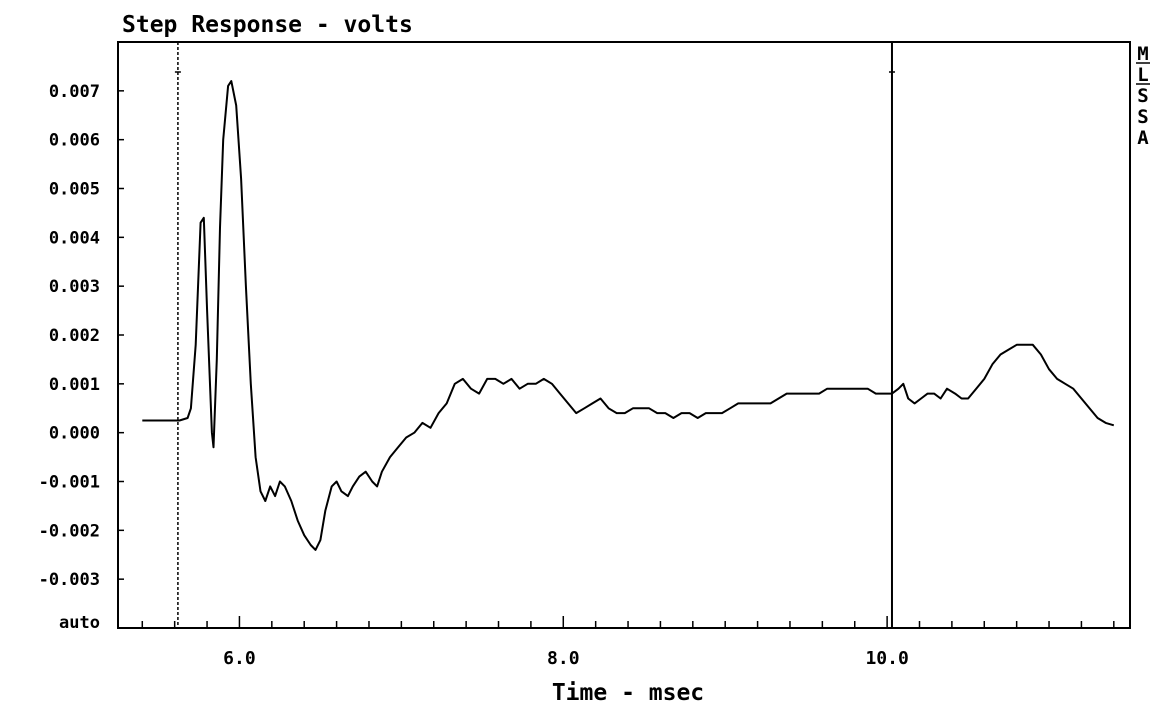 This screenshot has width=1157, height=707. What do you see at coordinates (886, 658) in the screenshot?
I see `x-tick-label: 10.0` at bounding box center [886, 658].